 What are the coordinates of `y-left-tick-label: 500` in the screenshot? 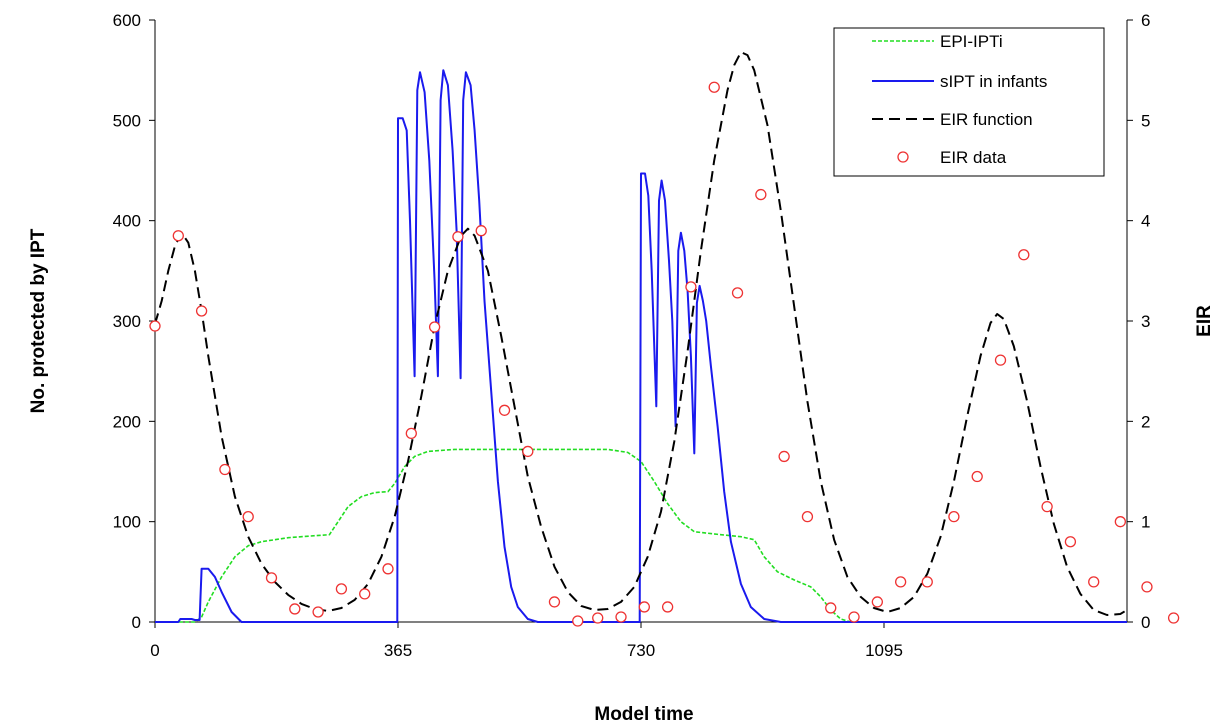 It's located at (127, 120).